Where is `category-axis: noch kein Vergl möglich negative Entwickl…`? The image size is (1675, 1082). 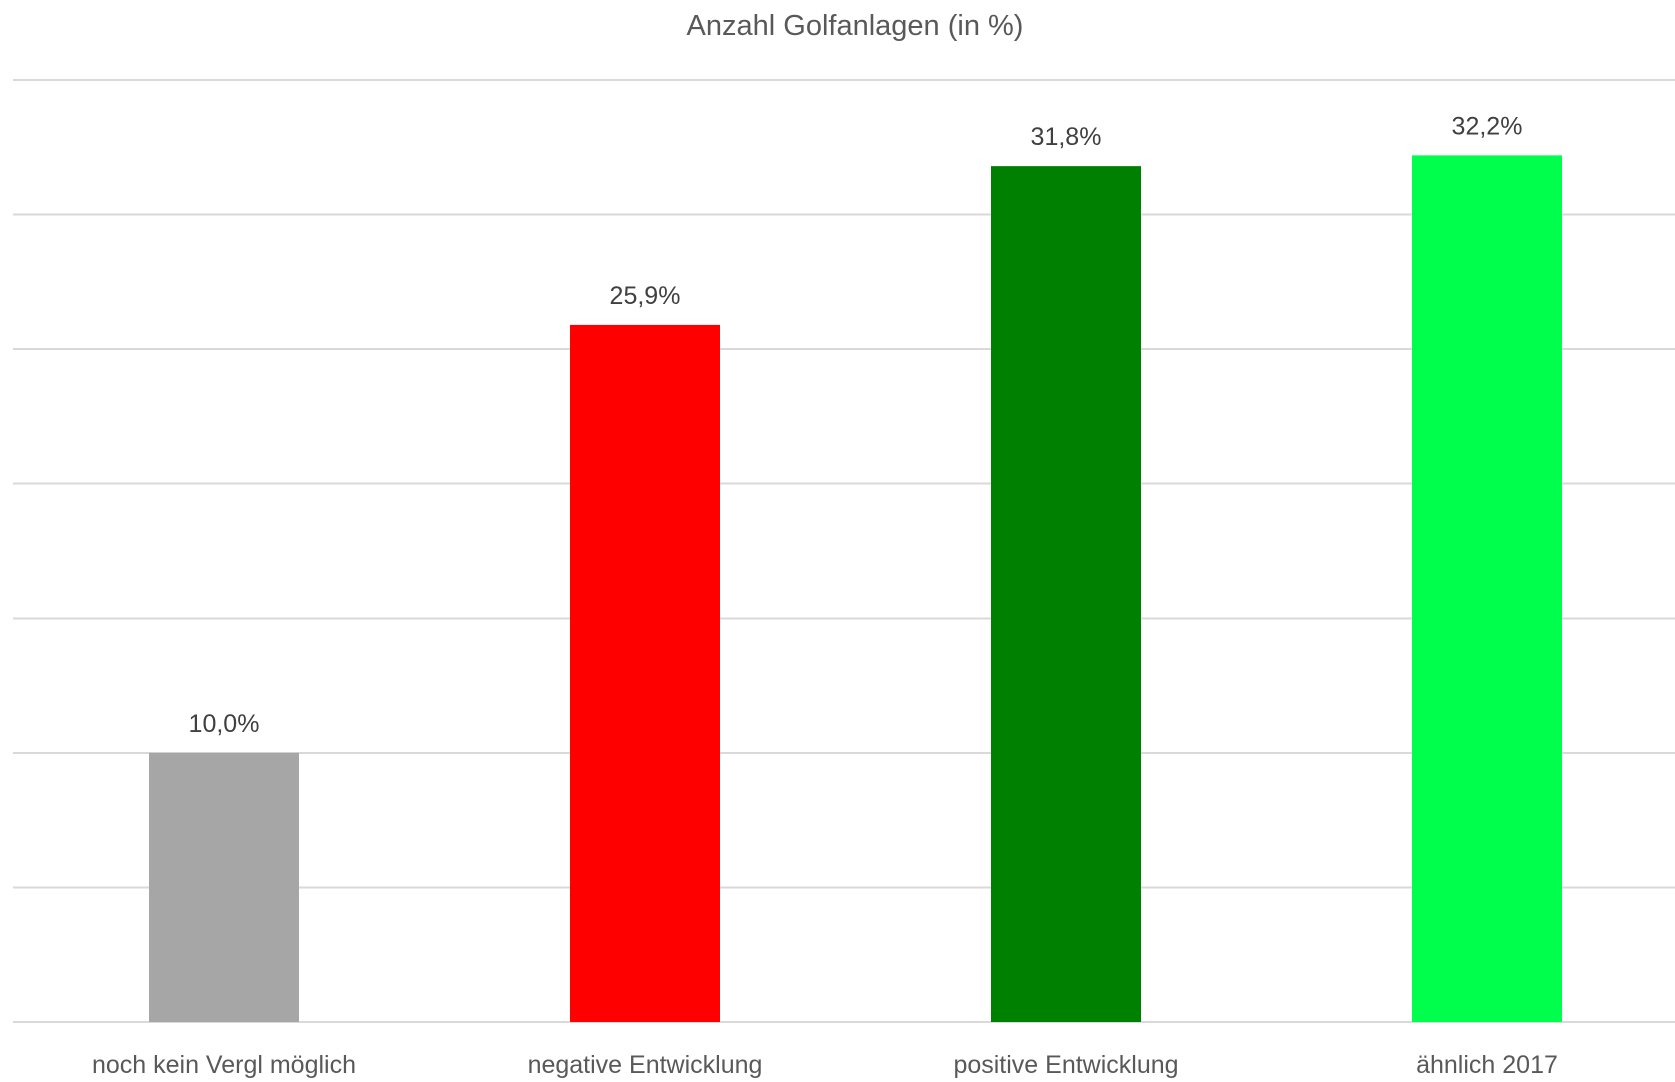
category-axis: noch kein Vergl möglich negative Entwickl… is located at coordinates (825, 1065).